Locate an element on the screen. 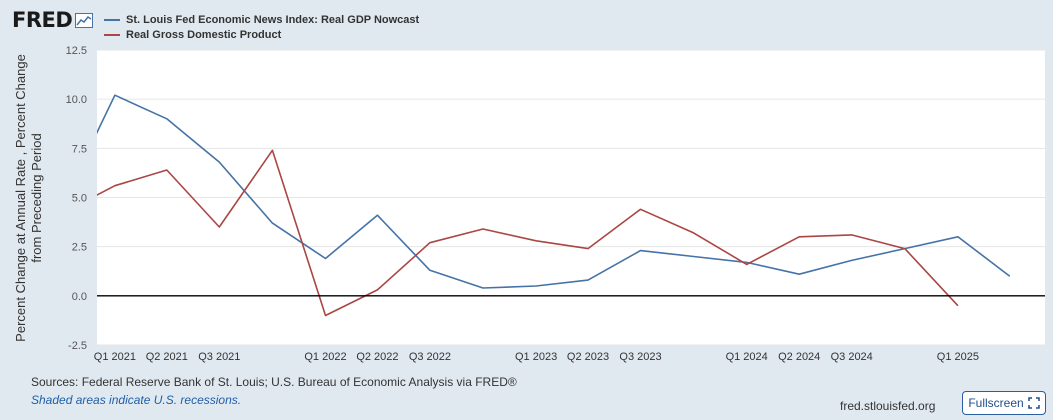 This screenshot has width=1053, height=420. legend-label-gdp: Real Gross Domestic Product is located at coordinates (204, 34).